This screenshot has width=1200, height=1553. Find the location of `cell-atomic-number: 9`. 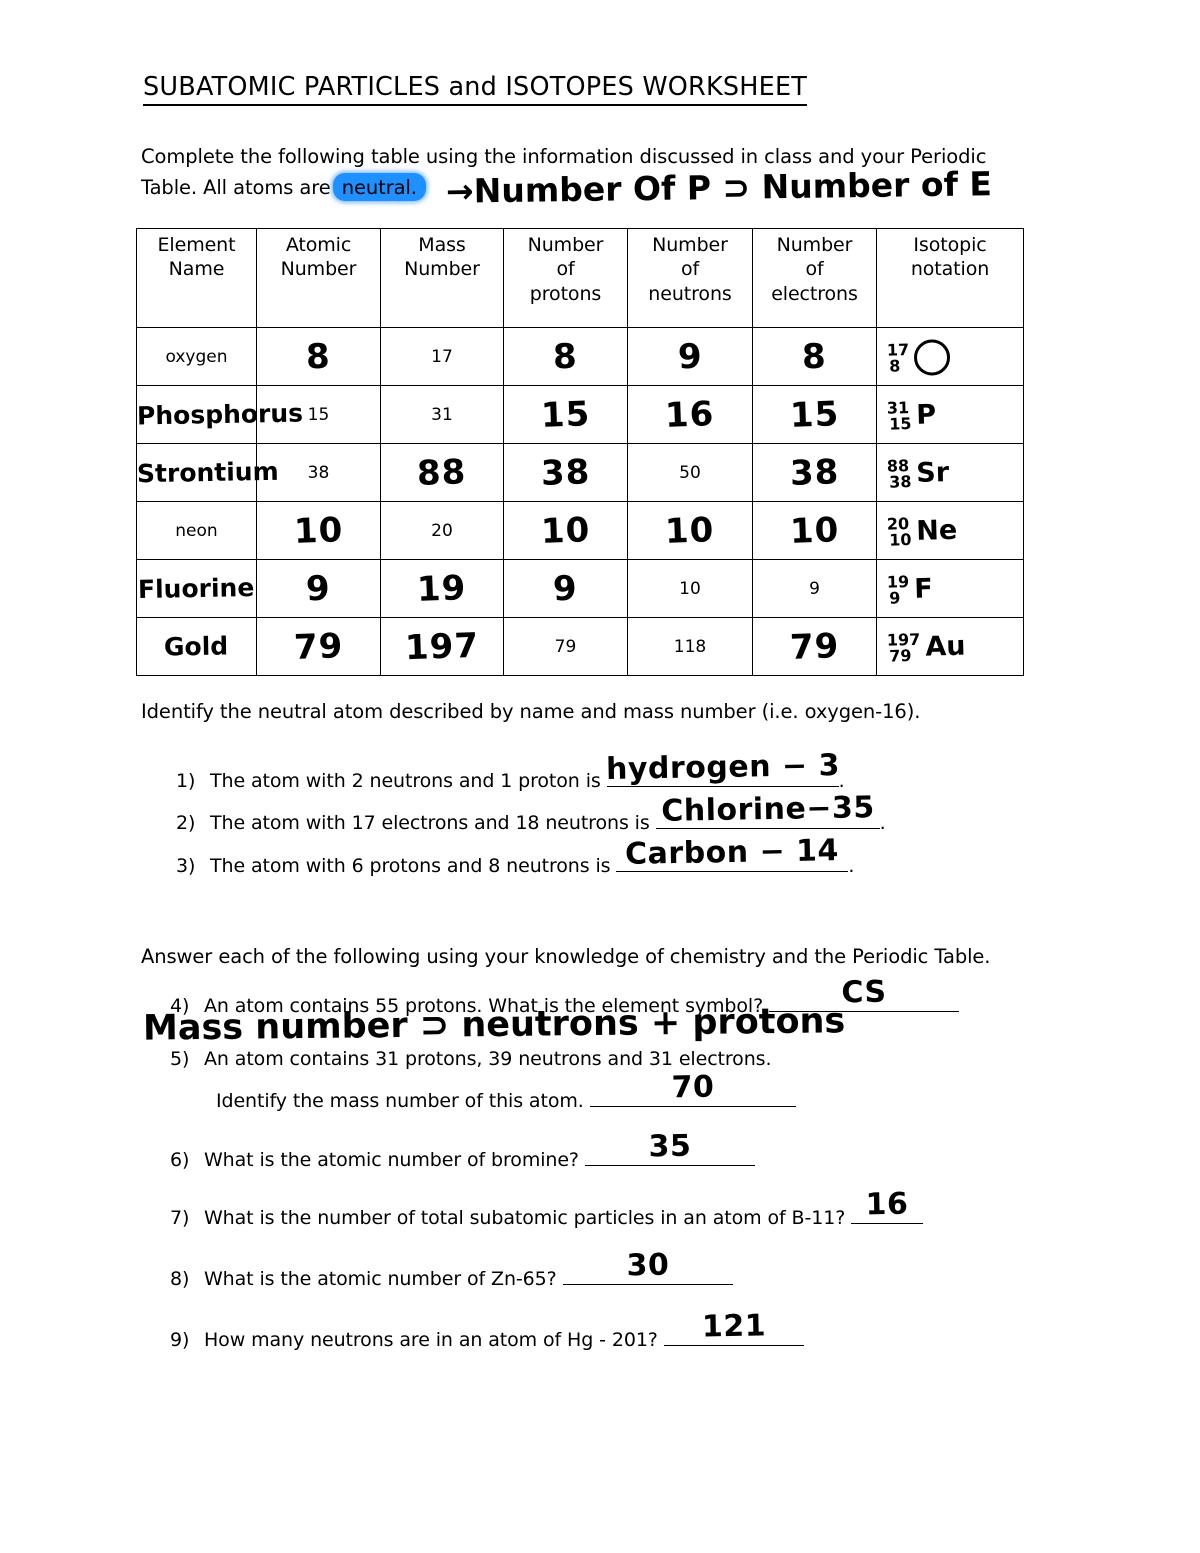

cell-atomic-number: 9 is located at coordinates (318, 588).